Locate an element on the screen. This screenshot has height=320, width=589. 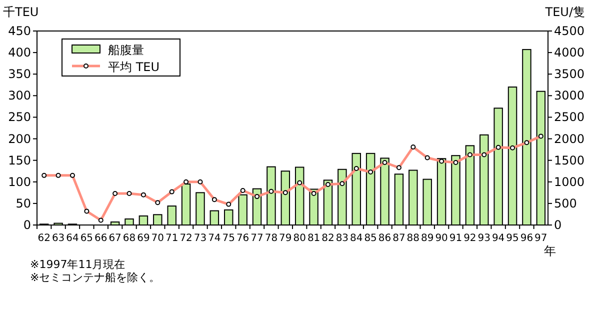
x-tick-label: 84 is located at coordinates (356, 238).